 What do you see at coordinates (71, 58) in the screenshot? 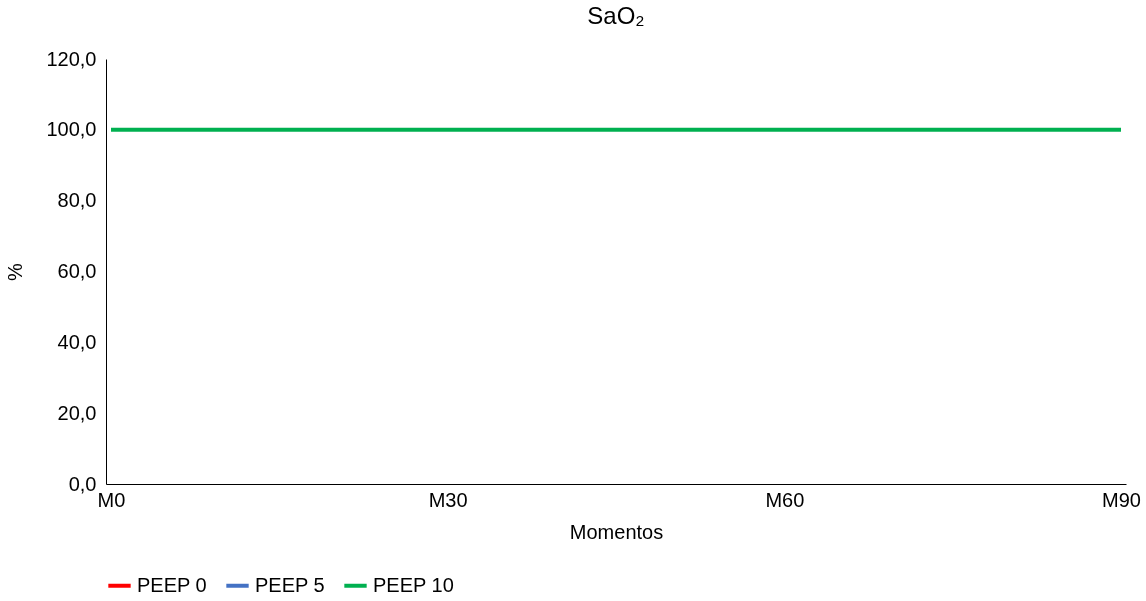
I see `y-tick-label: 120,0` at bounding box center [71, 58].